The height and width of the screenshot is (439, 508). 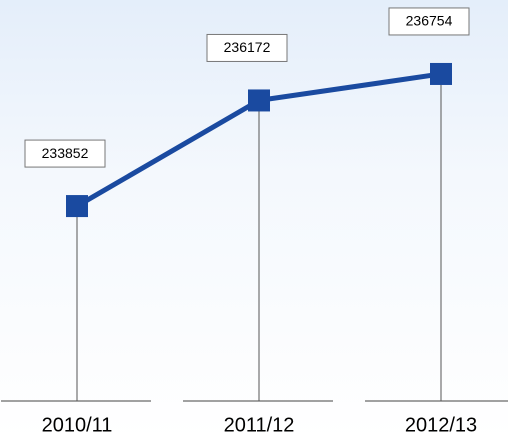 I want to click on data-label: 233852, so click(x=65, y=153).